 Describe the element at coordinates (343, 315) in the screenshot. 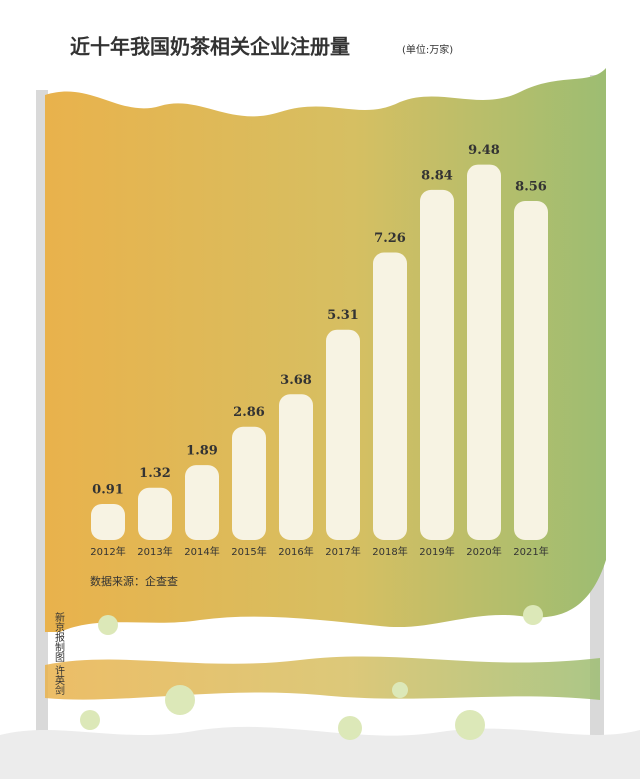

I see `value-label: 5.31` at that location.